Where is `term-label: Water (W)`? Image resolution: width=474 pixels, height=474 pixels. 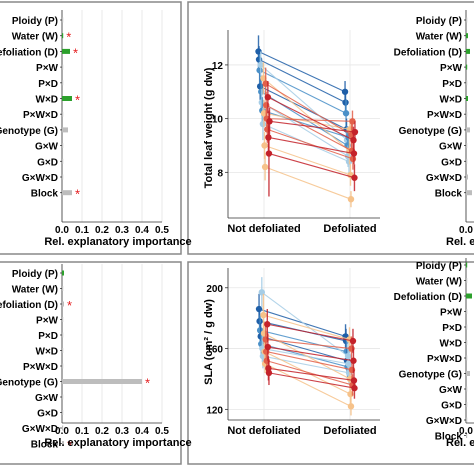 term-label: Water (W) is located at coordinates (439, 282).